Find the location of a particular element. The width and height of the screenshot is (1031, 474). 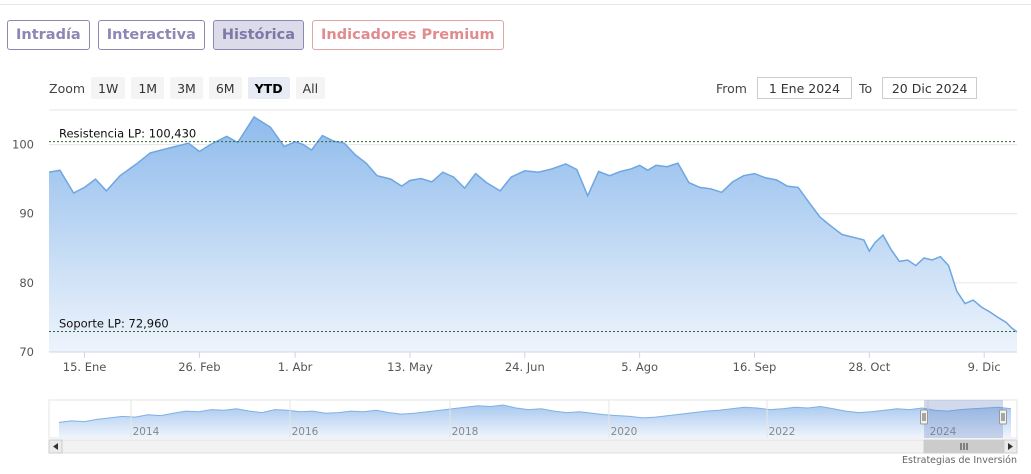

resistance-label: Resistencia LP: 100,430 is located at coordinates (127, 134).